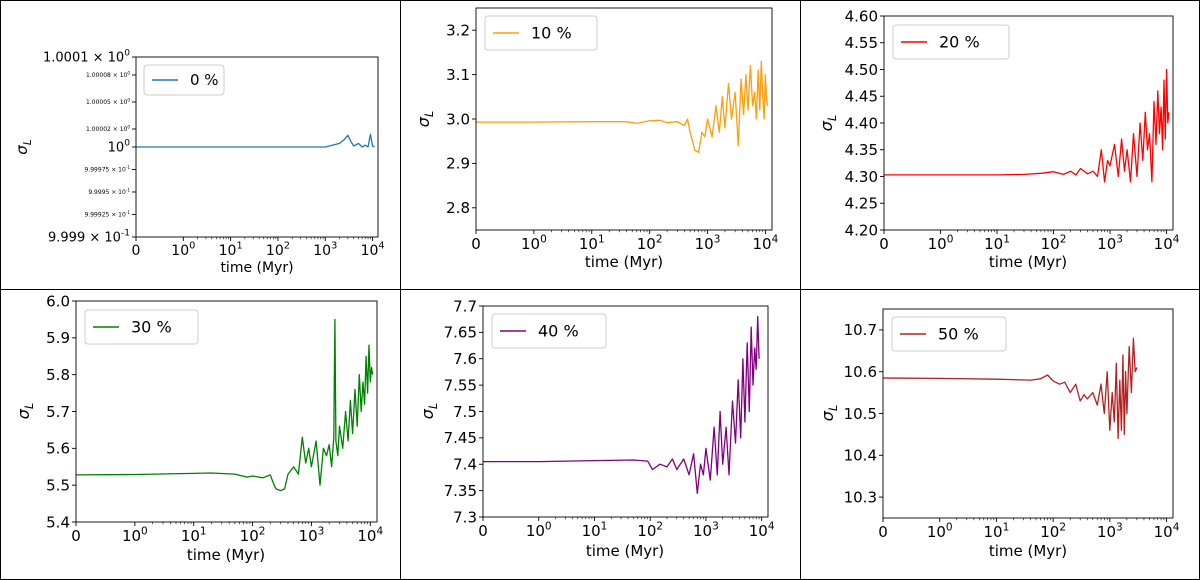 The width and height of the screenshot is (1200, 580). I want to click on y-tick-label: 4.60, so click(861, 16).